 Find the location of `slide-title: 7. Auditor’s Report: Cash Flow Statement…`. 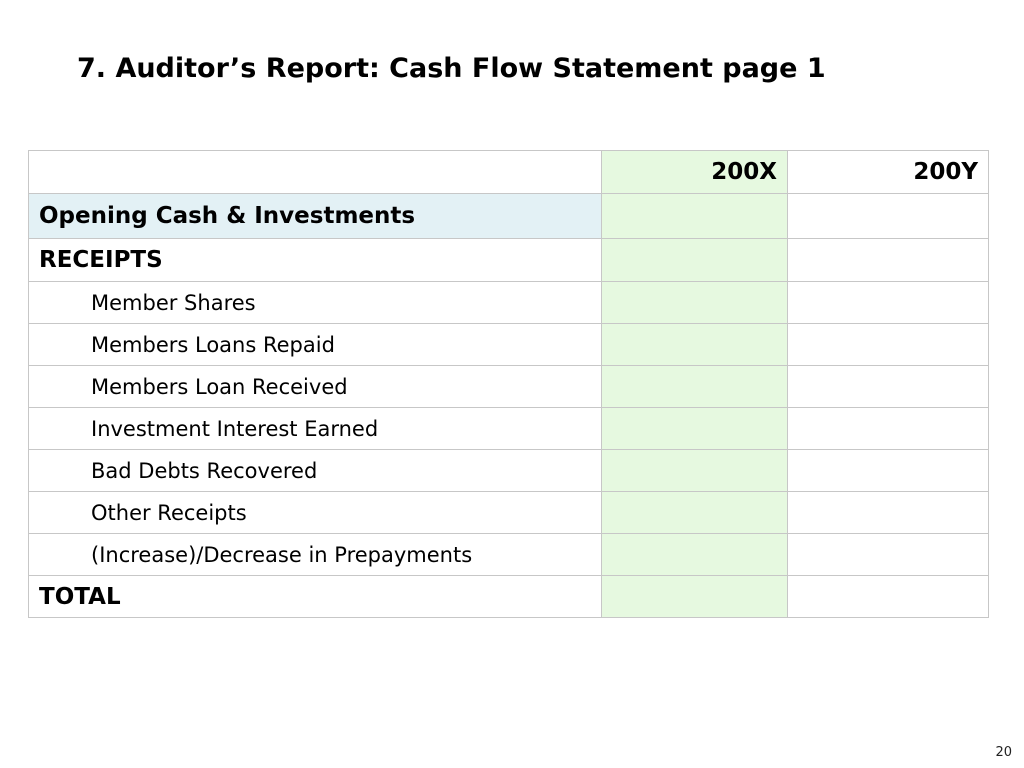

slide-title: 7. Auditor’s Report: Cash Flow Statement… is located at coordinates (451, 68).